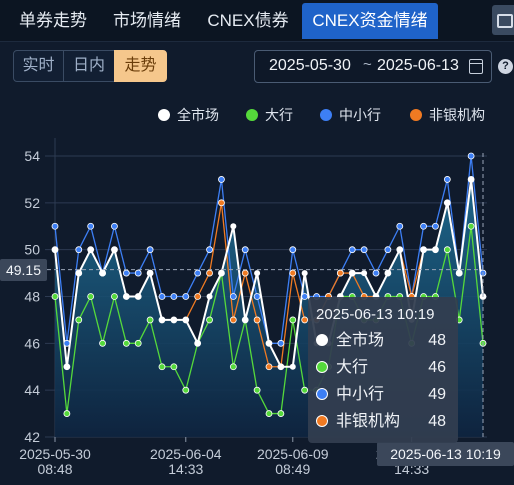 This screenshot has height=485, width=514. Describe the element at coordinates (373, 66) in the screenshot. I see `date-range-picker: 2025-05-30 ~ 2025-06-13` at that location.